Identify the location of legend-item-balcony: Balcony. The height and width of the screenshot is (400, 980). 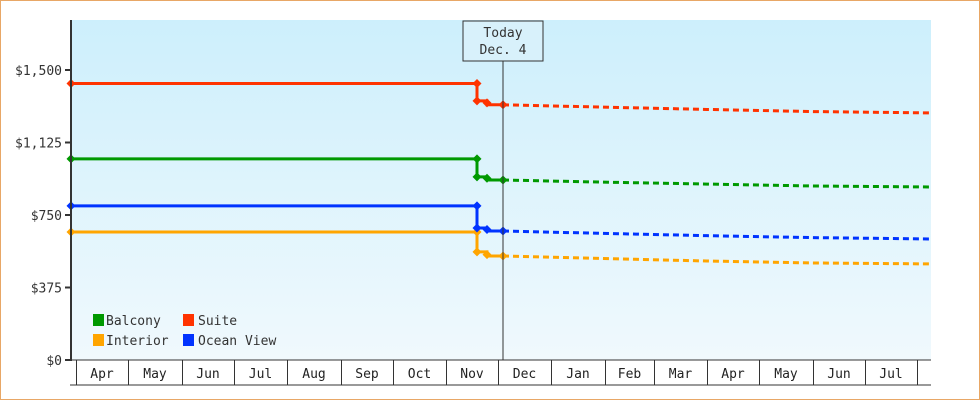
(127, 321).